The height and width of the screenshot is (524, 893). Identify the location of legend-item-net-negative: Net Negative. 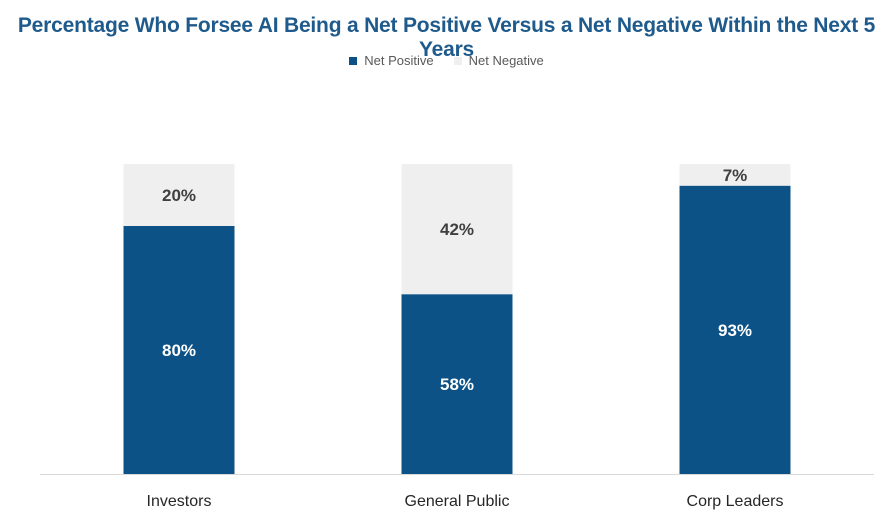
(498, 60).